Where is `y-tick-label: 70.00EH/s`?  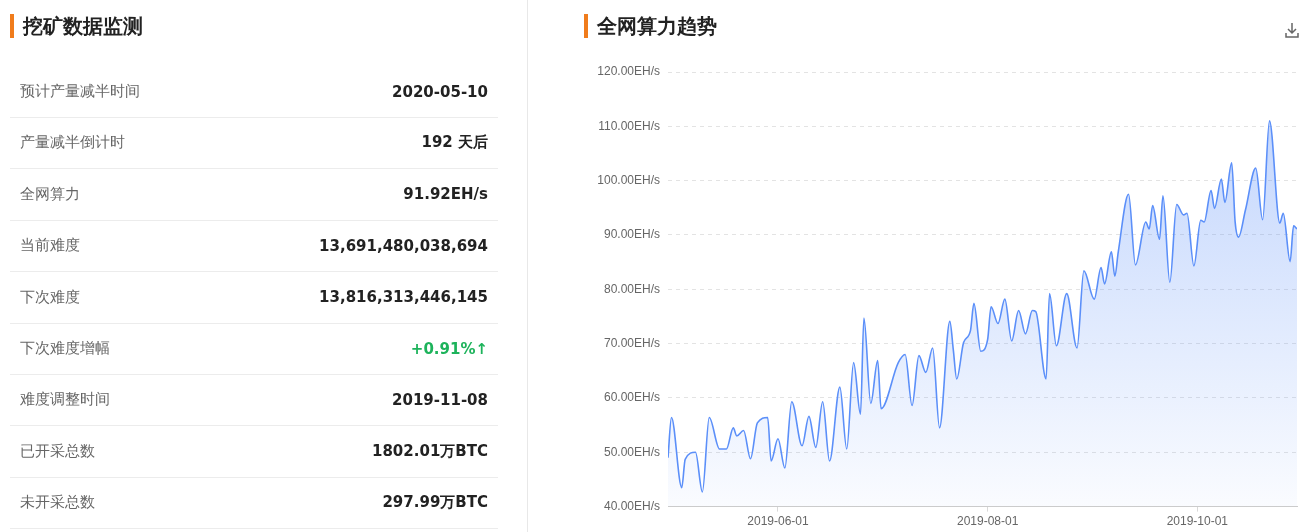
y-tick-label: 70.00EH/s is located at coordinates (631, 342).